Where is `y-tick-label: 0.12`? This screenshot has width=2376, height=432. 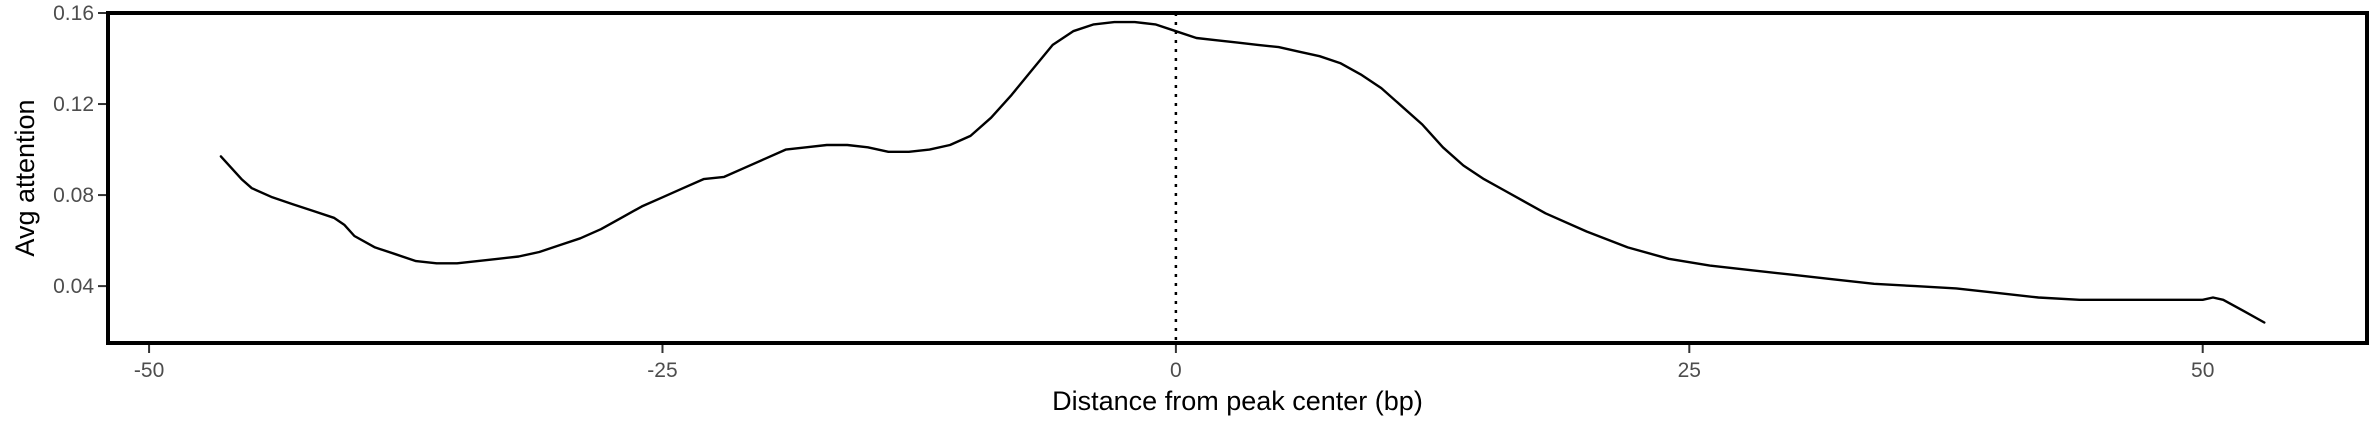
y-tick-label: 0.12 is located at coordinates (73, 104).